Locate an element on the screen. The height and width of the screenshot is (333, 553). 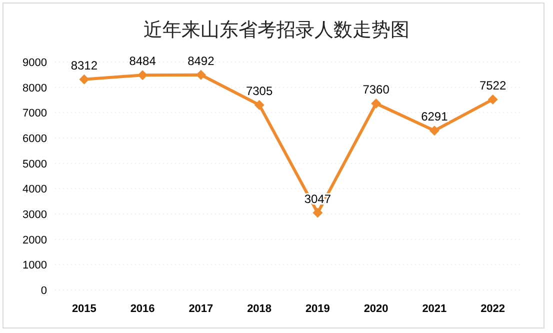
data-label: 8312 is located at coordinates (84, 65).